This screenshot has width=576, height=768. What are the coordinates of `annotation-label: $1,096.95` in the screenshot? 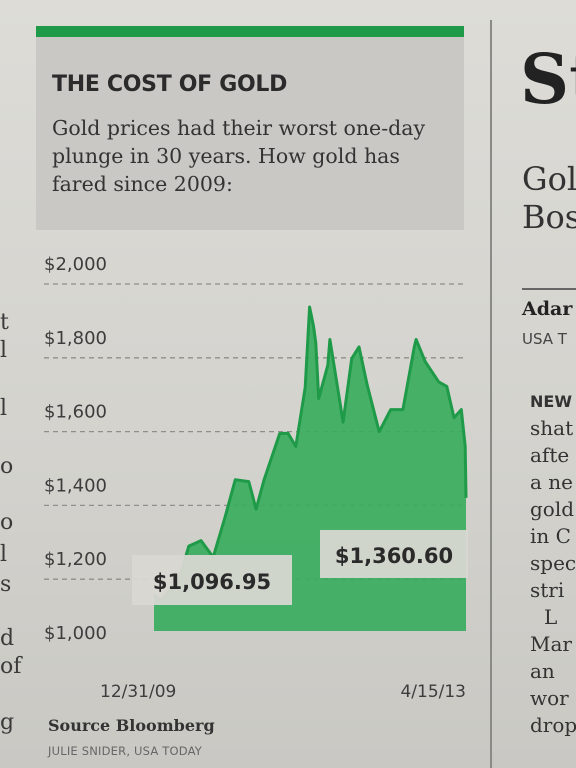 It's located at (212, 582).